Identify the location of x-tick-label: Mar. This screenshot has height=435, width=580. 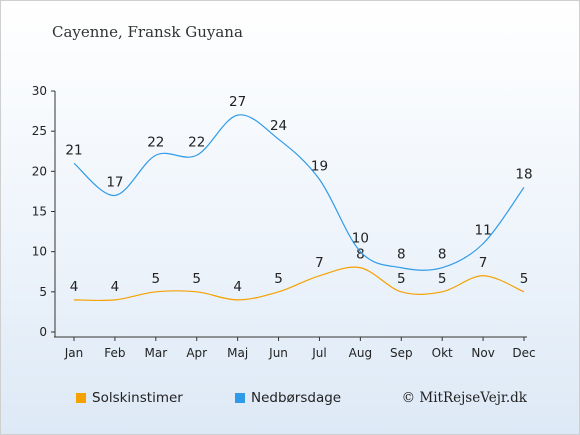
(155, 353).